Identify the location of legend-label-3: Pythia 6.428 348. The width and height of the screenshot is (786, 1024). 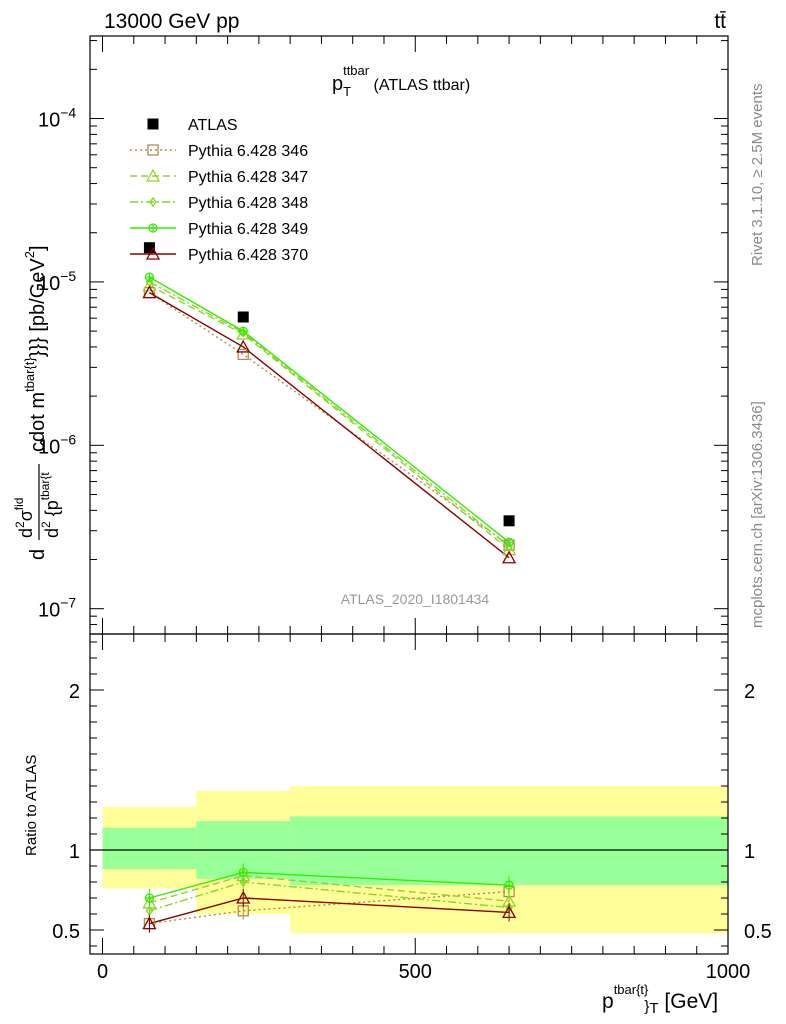
(248, 203).